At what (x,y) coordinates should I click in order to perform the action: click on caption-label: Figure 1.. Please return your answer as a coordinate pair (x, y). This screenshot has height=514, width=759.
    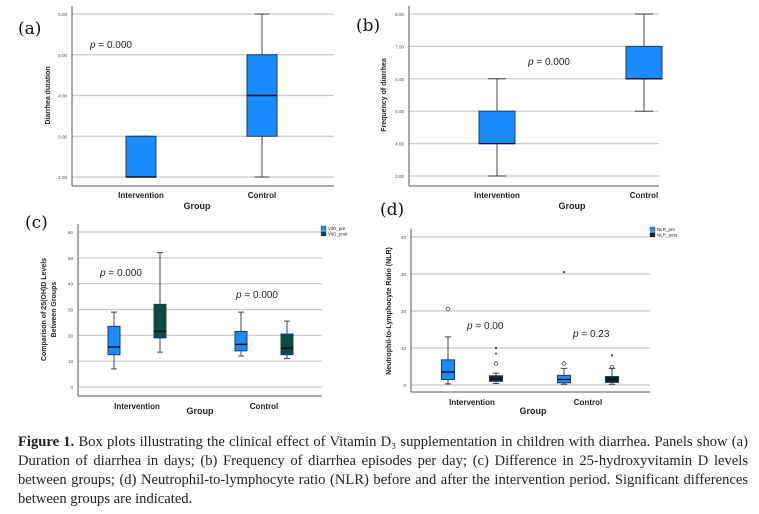
    Looking at the image, I should click on (46, 442).